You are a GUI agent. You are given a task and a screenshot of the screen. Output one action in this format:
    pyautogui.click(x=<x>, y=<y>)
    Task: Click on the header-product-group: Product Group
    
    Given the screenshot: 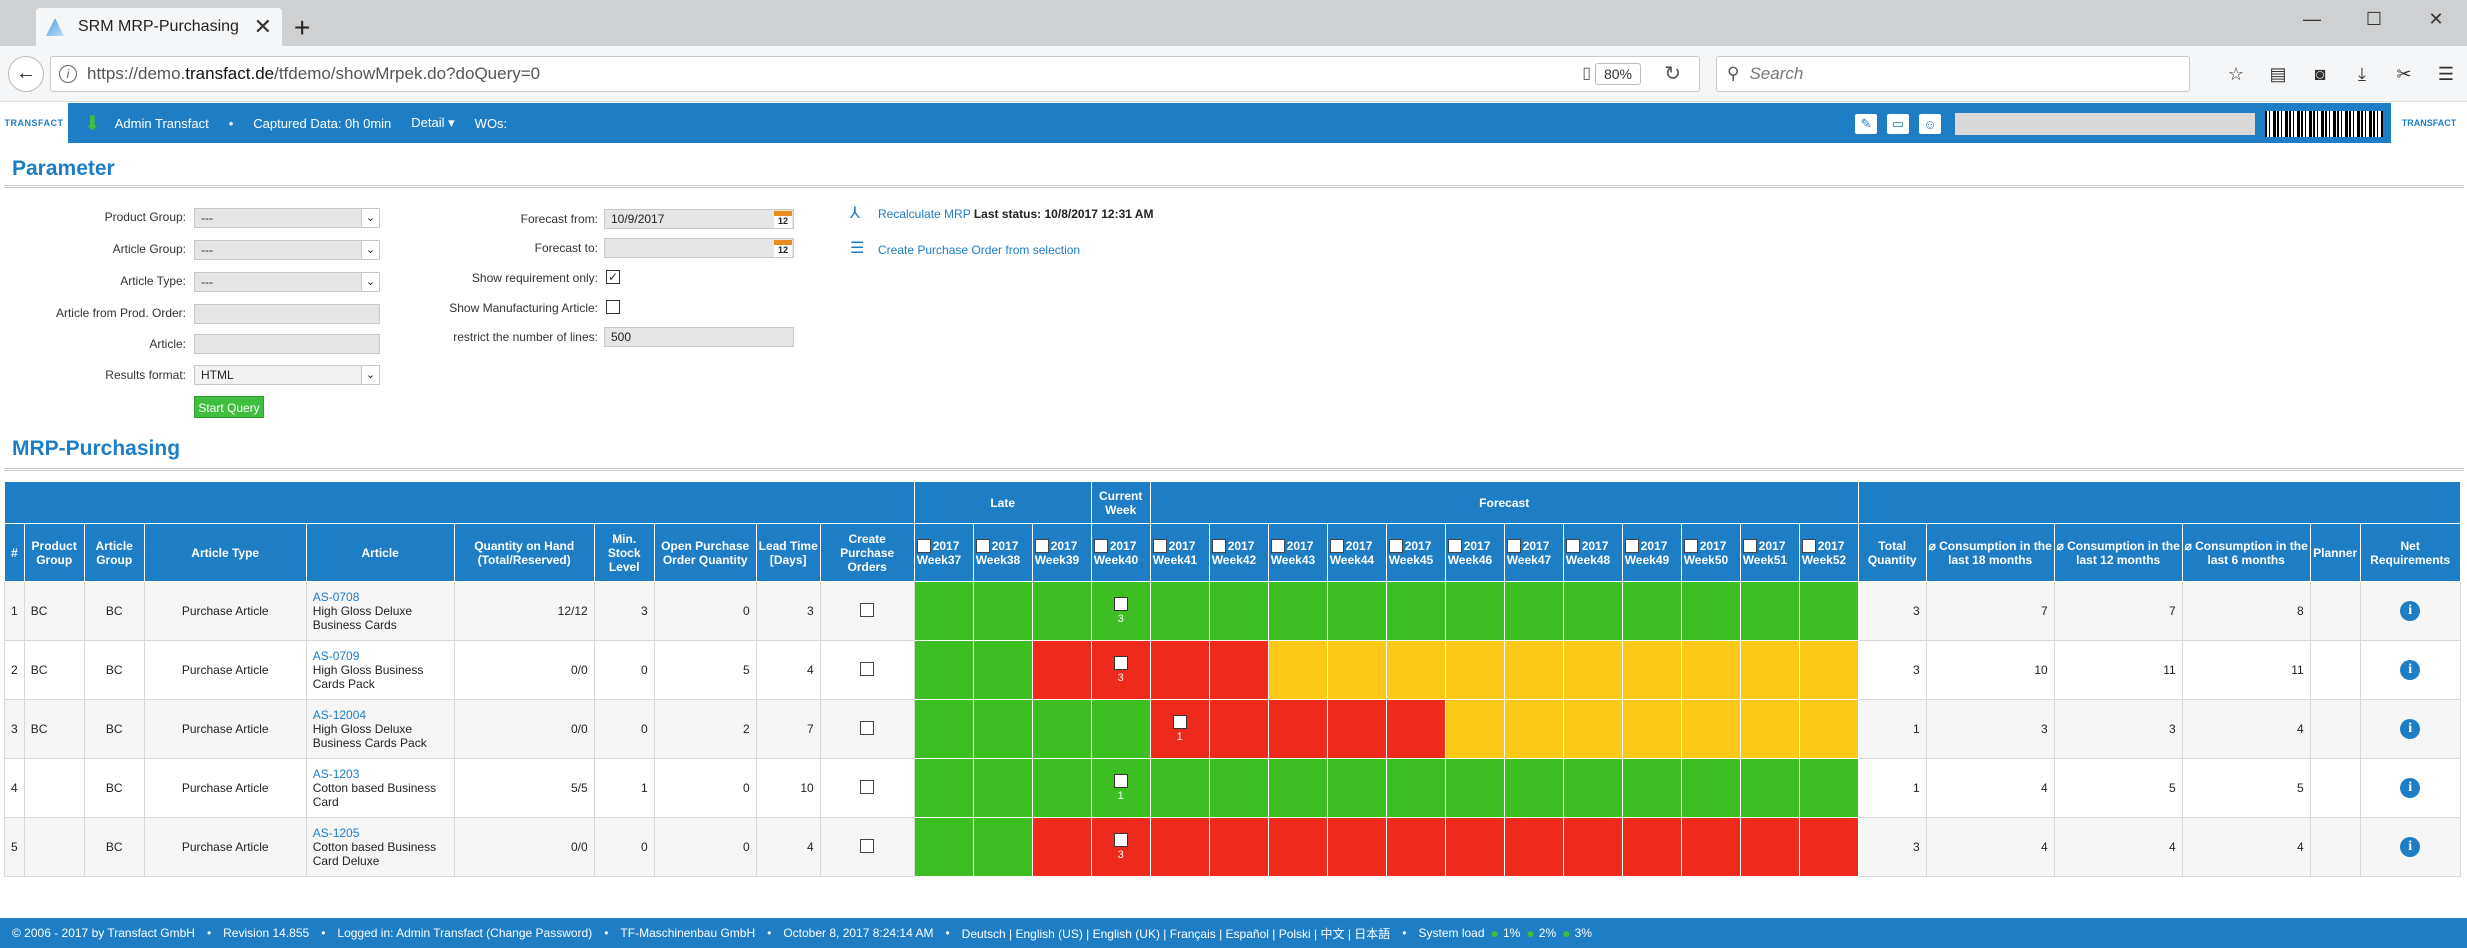 What is the action you would take?
    pyautogui.click(x=54, y=552)
    